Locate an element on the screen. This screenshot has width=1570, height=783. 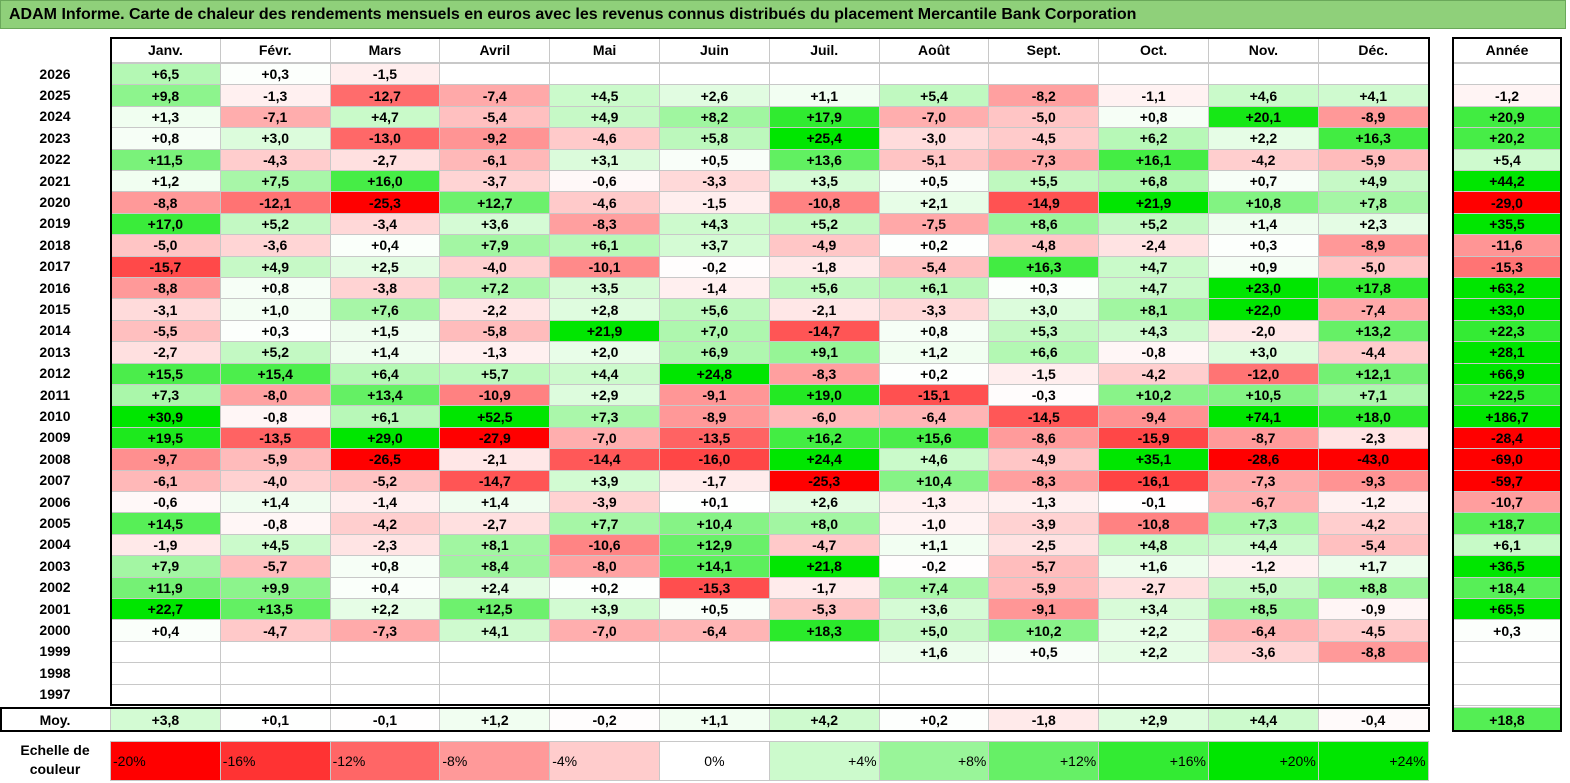
heatmap-cell: +10,8 is located at coordinates (1263, 202).